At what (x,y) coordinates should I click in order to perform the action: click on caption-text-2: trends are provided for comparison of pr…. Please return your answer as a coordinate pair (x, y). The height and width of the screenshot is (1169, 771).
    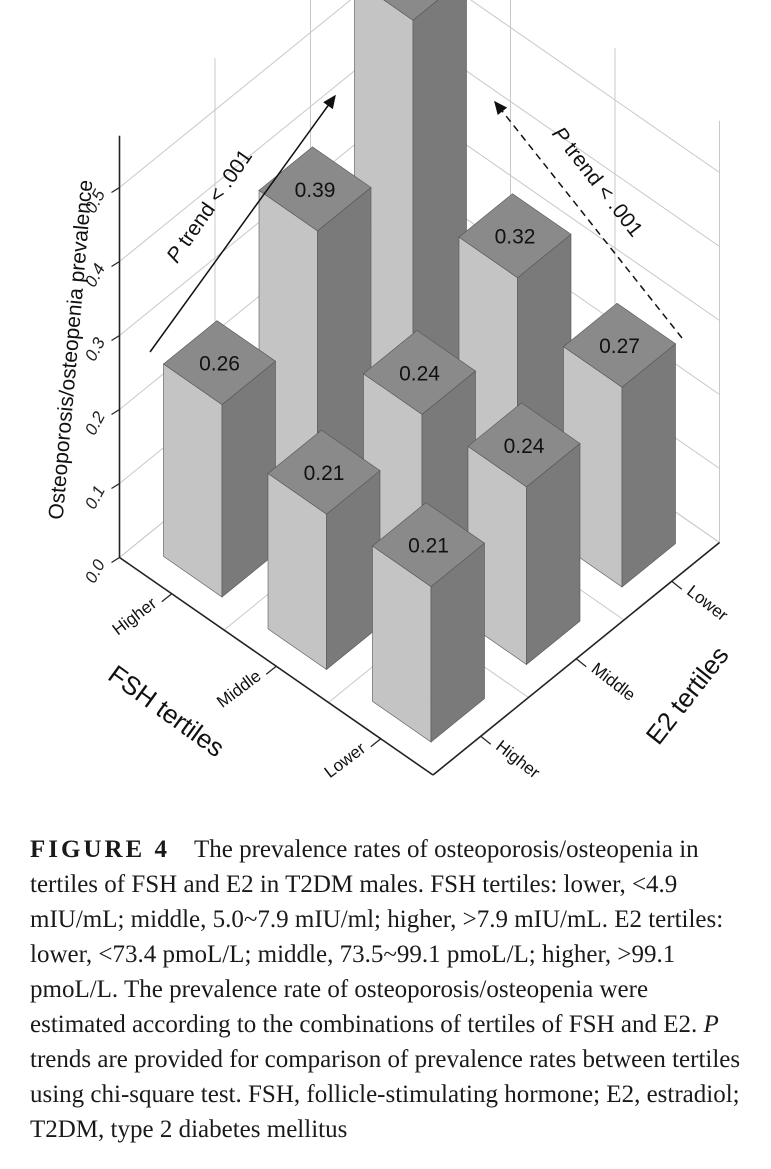
    Looking at the image, I should click on (385, 1094).